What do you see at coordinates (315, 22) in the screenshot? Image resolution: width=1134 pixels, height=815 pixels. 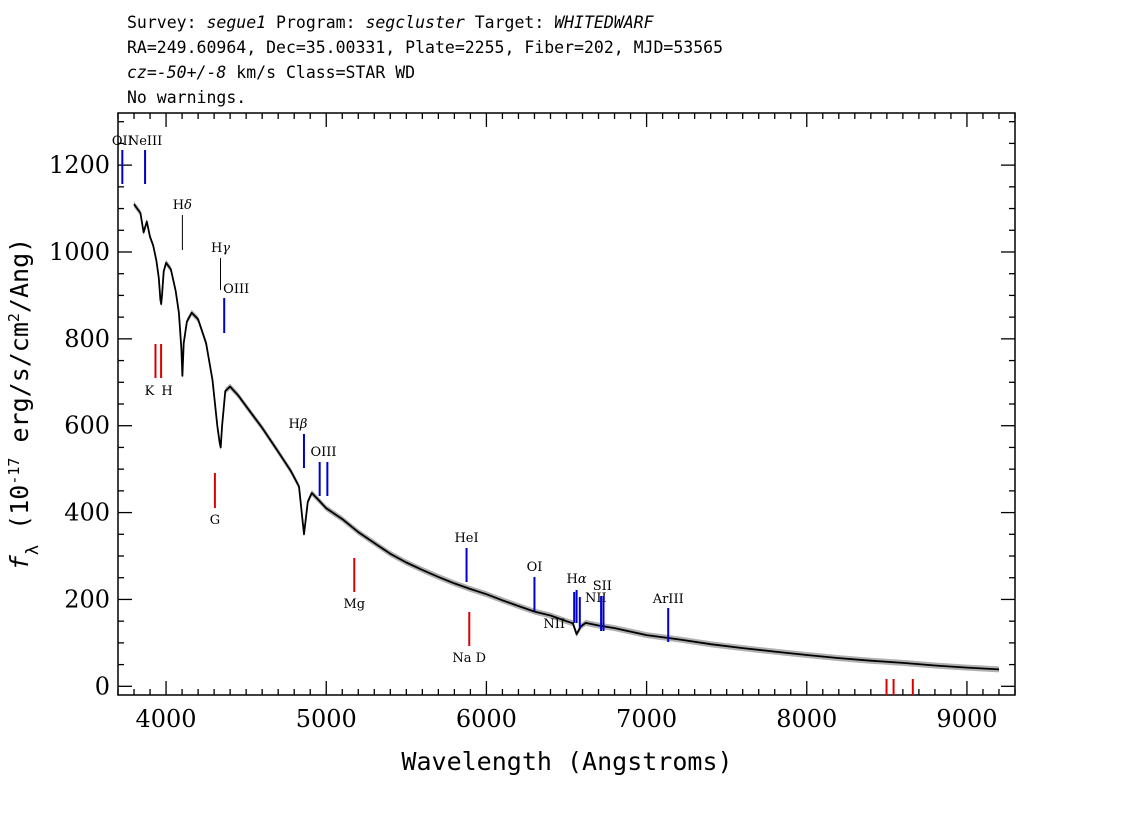 I see `header-segment: Program:` at bounding box center [315, 22].